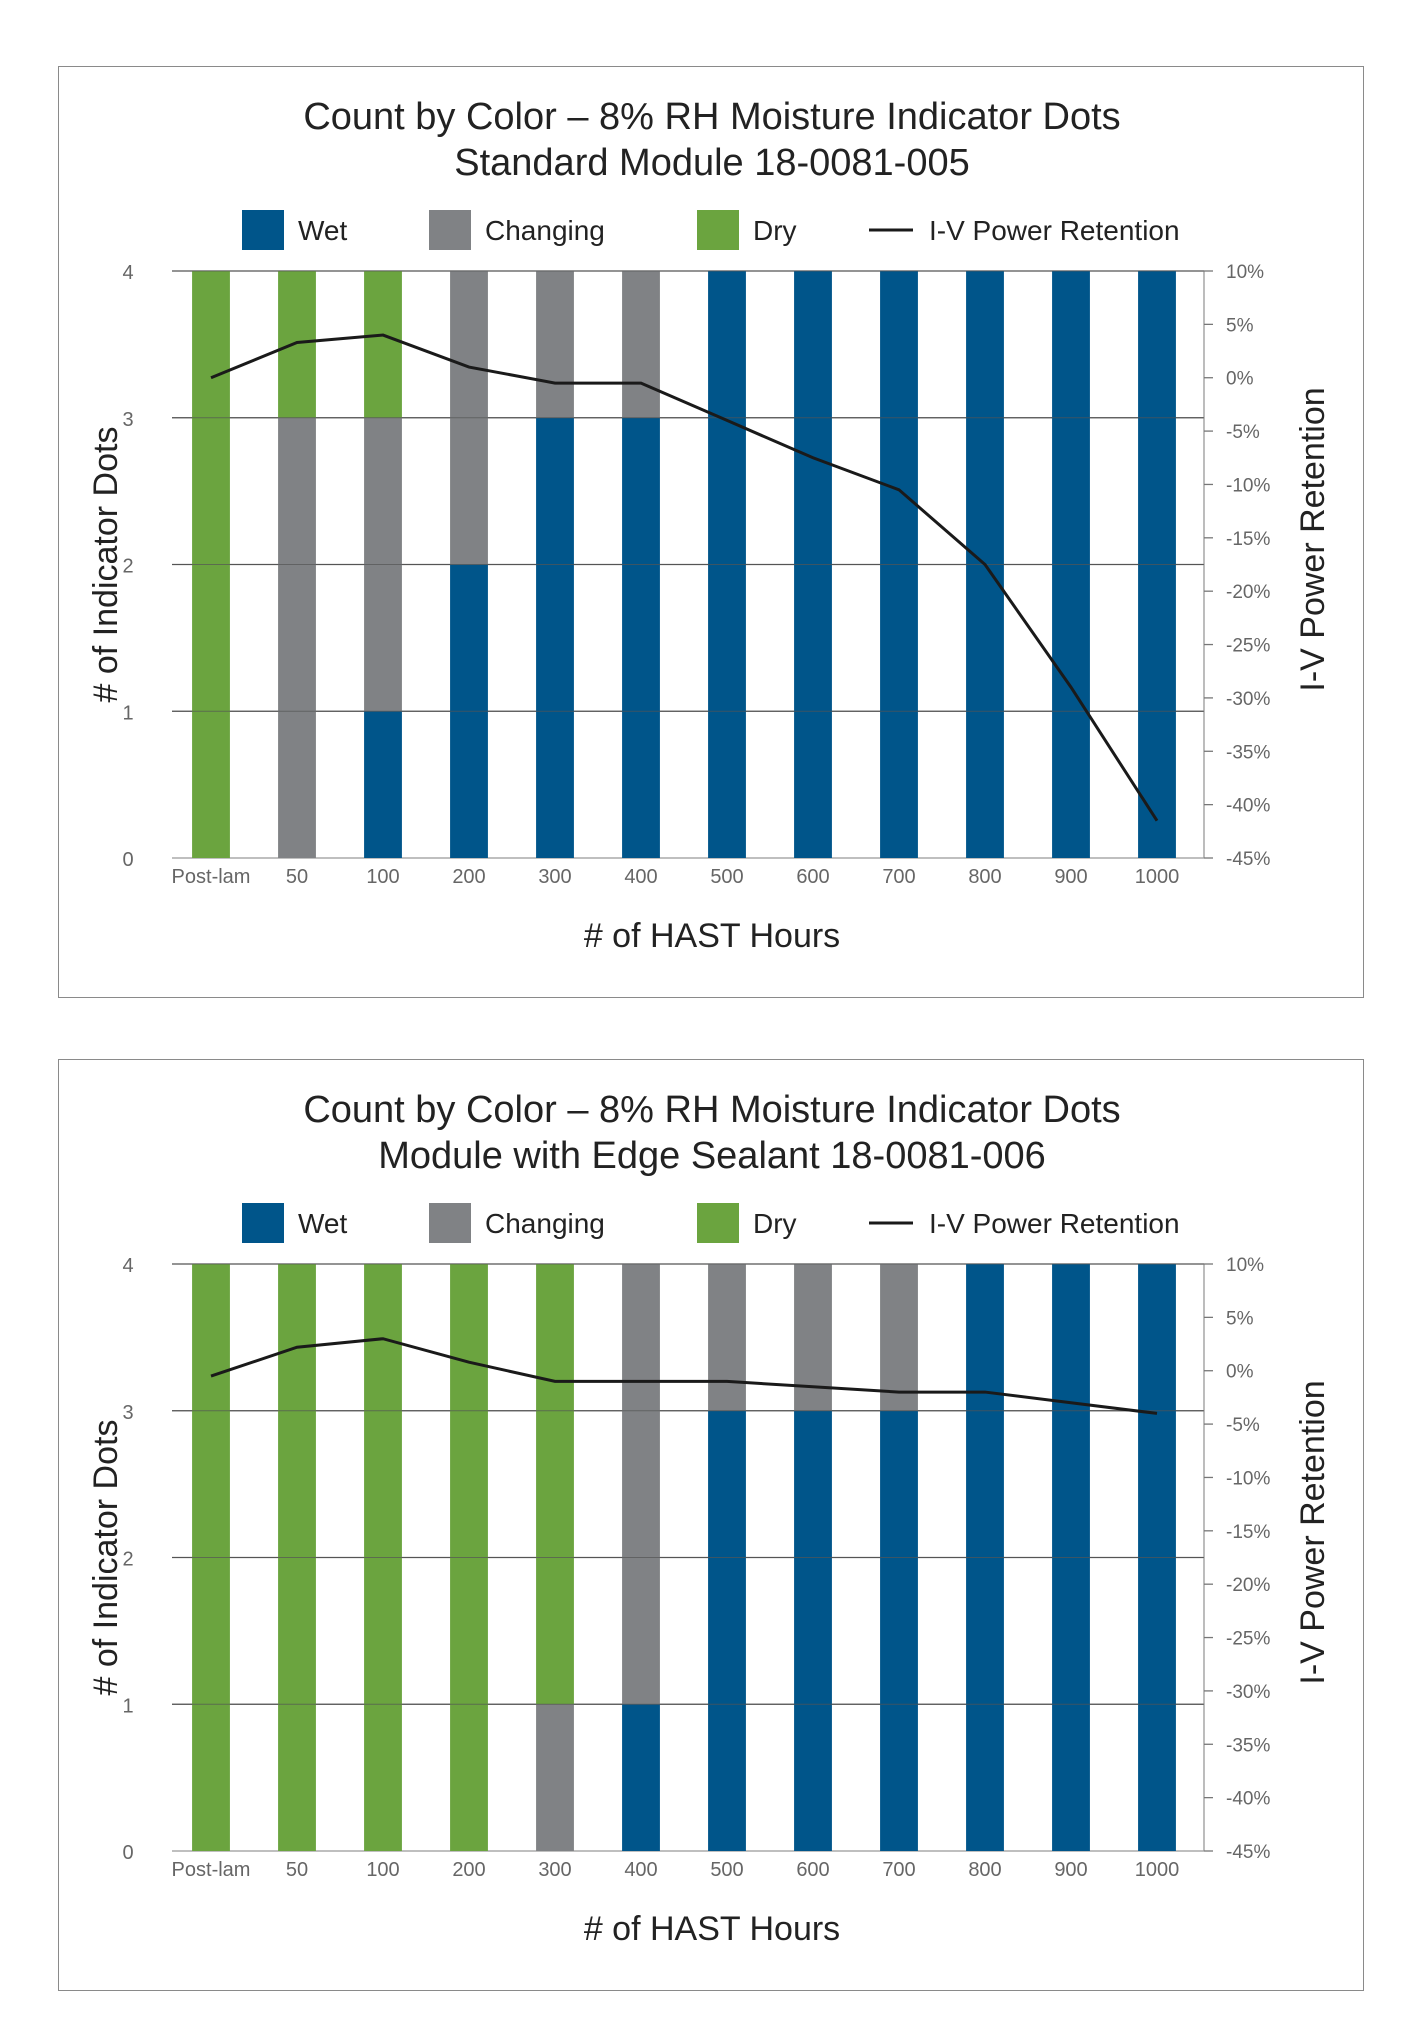 The height and width of the screenshot is (2040, 1420). What do you see at coordinates (712, 163) in the screenshot?
I see `chart-subtitle: Standard Module 18-0081-005` at bounding box center [712, 163].